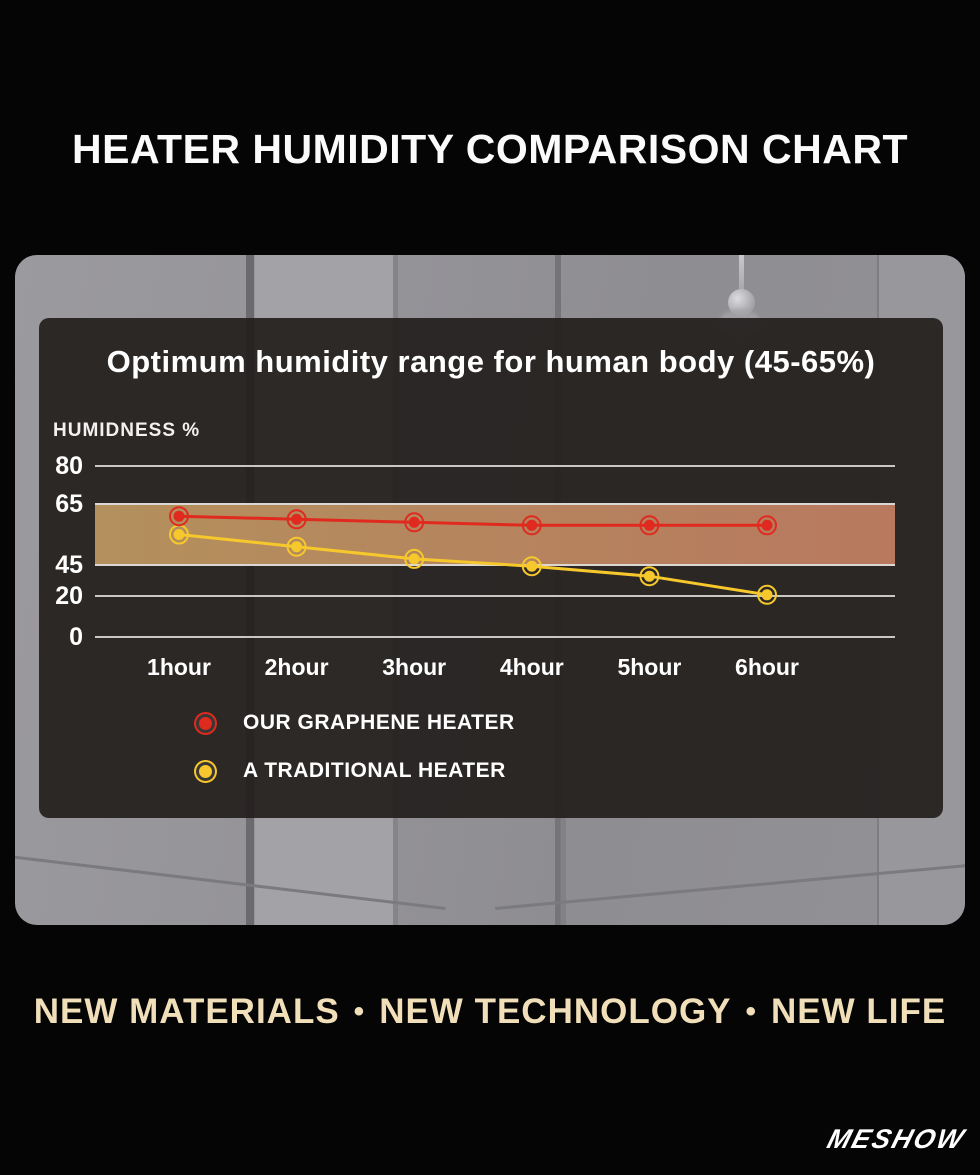 Image resolution: width=980 pixels, height=1175 pixels. What do you see at coordinates (205, 723) in the screenshot?
I see `red-dot-icon` at bounding box center [205, 723].